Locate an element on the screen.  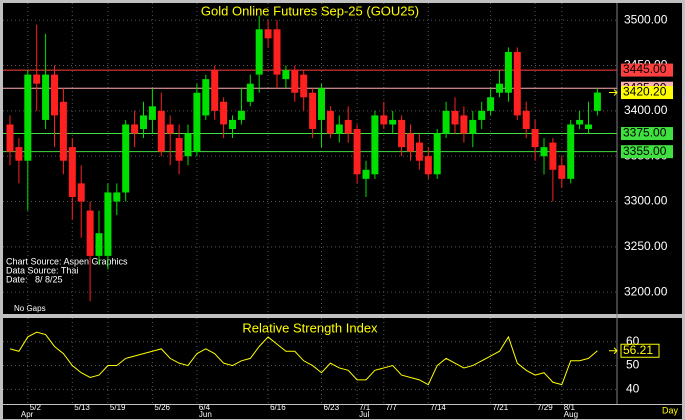
x-tick-label: 5/13 is located at coordinates (82, 407).